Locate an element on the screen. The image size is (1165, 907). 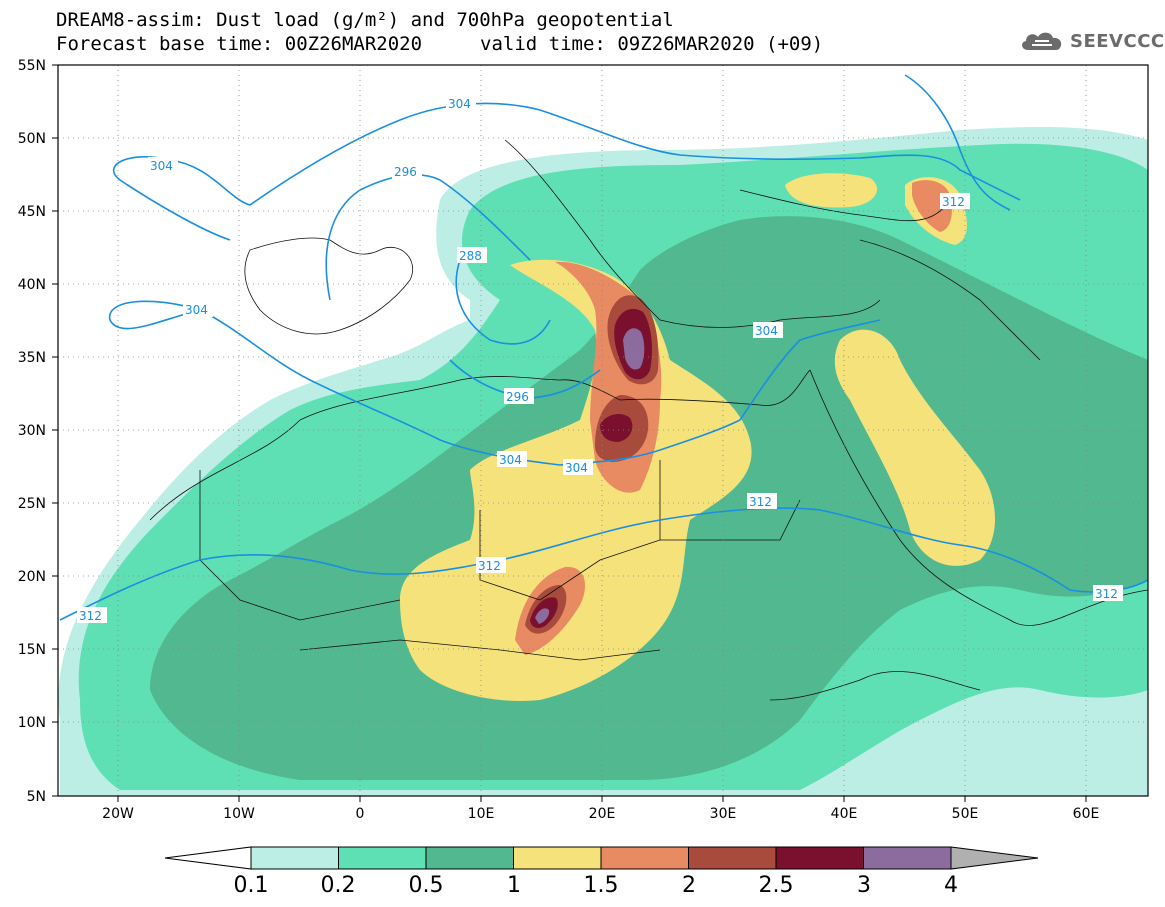
colorbar-arrow-low is located at coordinates (208, 858).